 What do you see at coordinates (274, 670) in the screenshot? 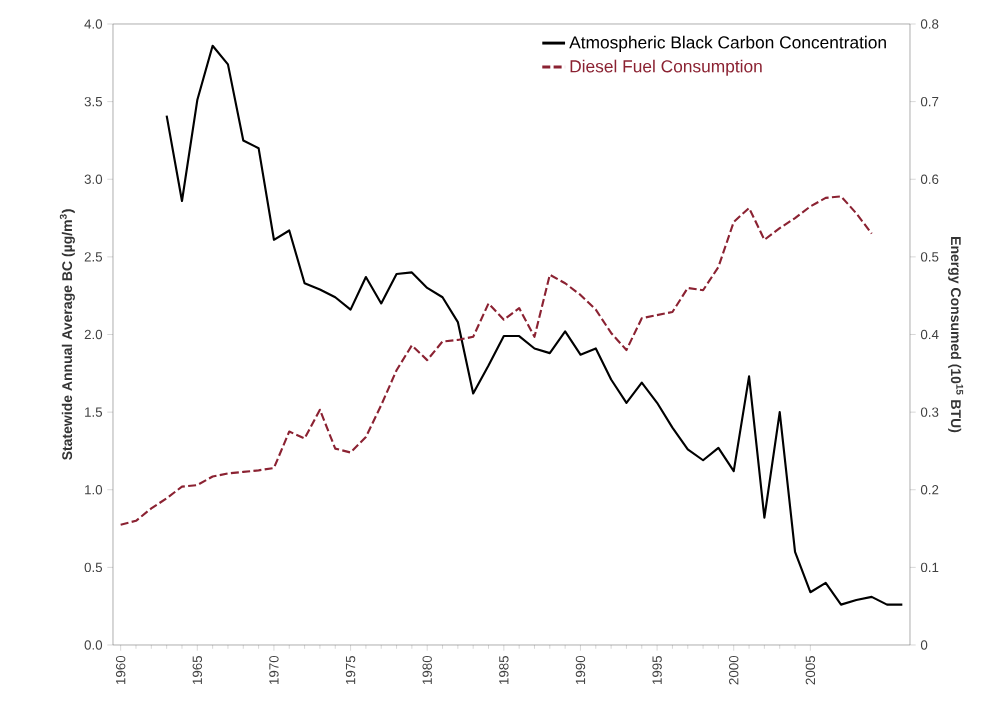
I see `x-tick-label: 1970` at bounding box center [274, 670].